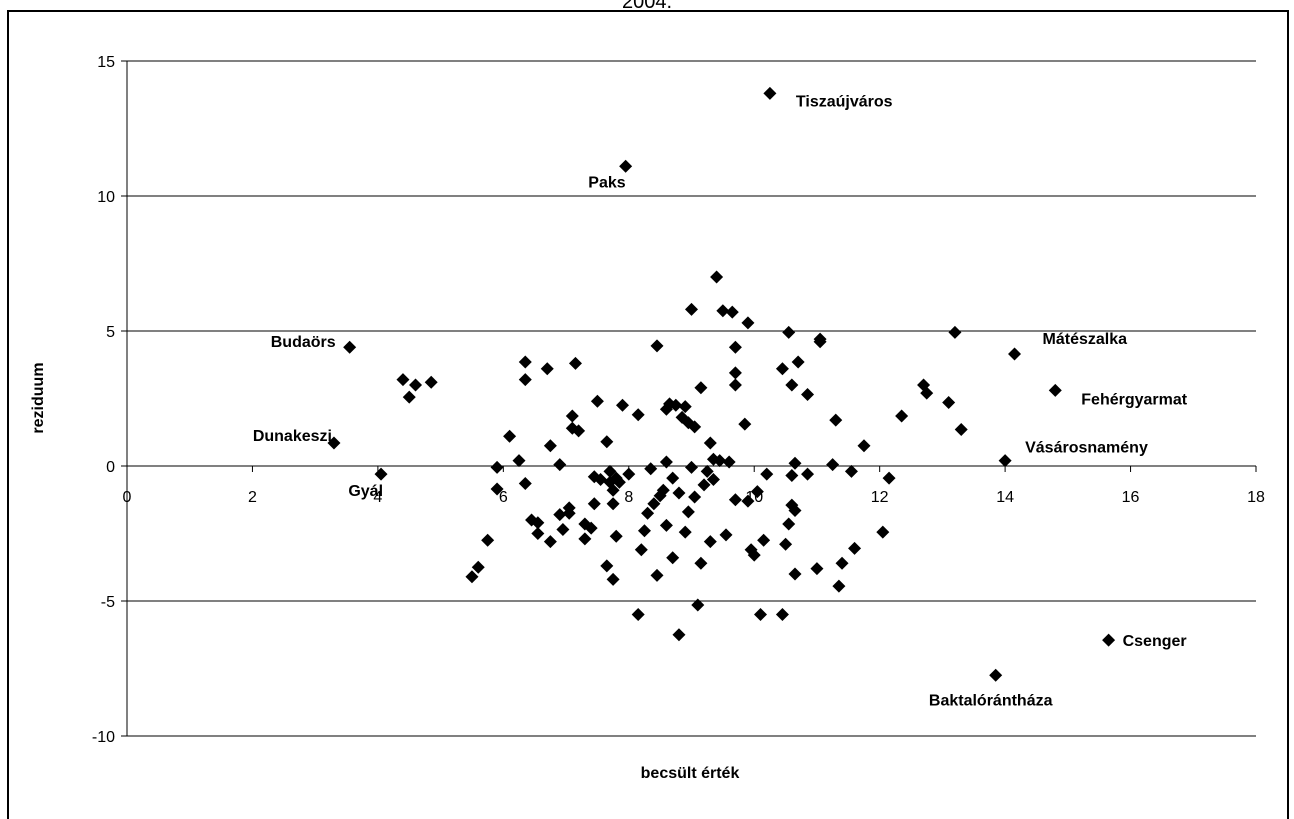 The width and height of the screenshot is (1294, 819). I want to click on y-tick-label-0: -10, so click(103, 737).